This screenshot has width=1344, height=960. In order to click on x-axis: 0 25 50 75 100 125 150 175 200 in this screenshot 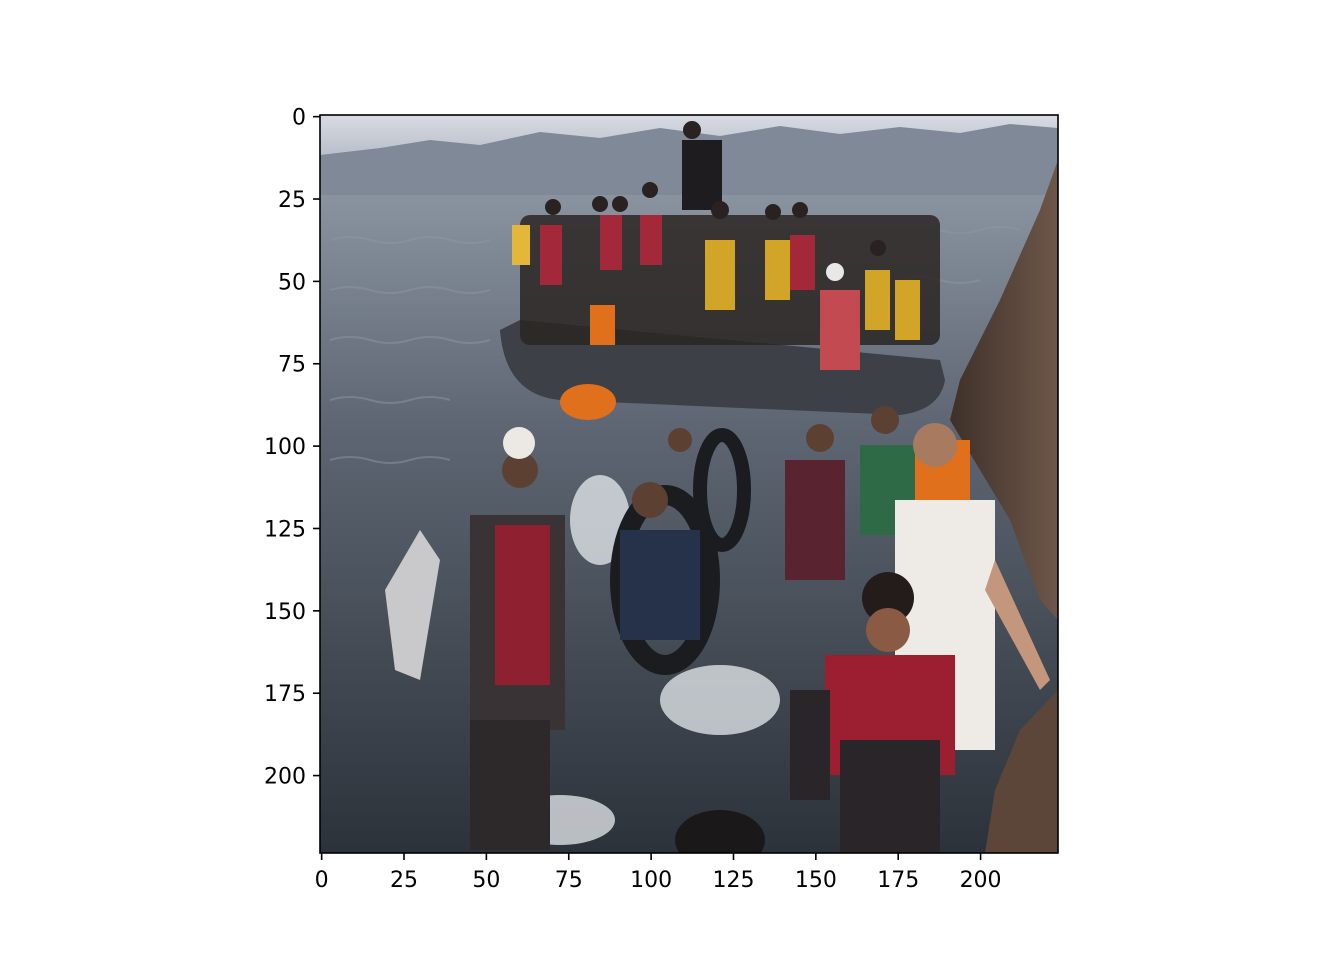, I will do `click(658, 873)`.